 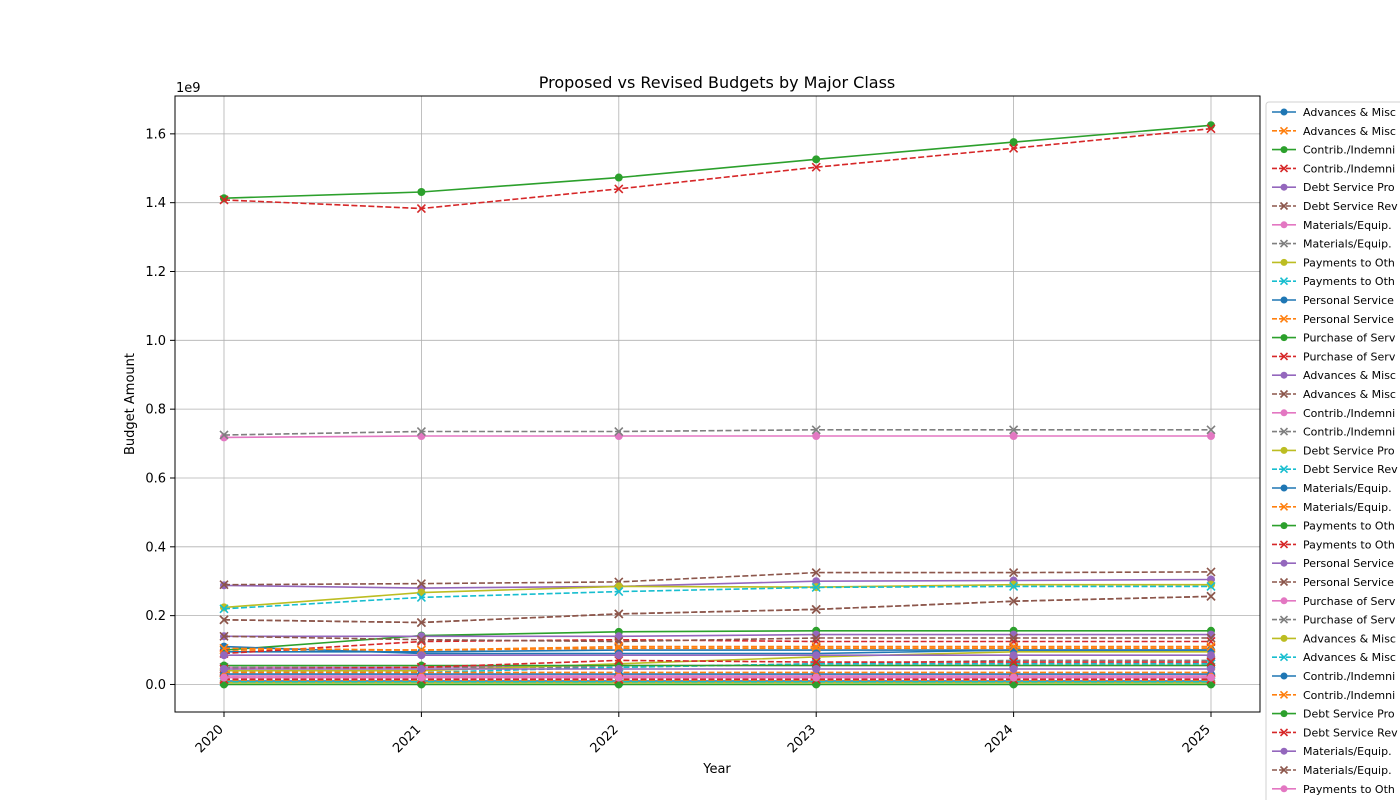 I want to click on y-tick-label: 0.0, so click(x=155, y=685).